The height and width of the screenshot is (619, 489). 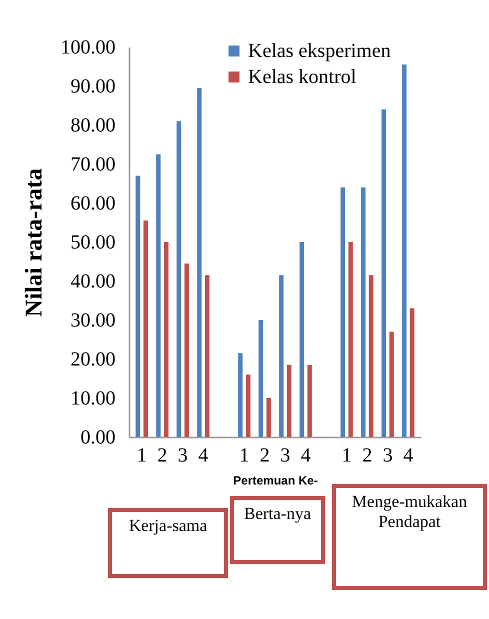 I want to click on y-tick-label: 60.00, so click(x=93, y=203).